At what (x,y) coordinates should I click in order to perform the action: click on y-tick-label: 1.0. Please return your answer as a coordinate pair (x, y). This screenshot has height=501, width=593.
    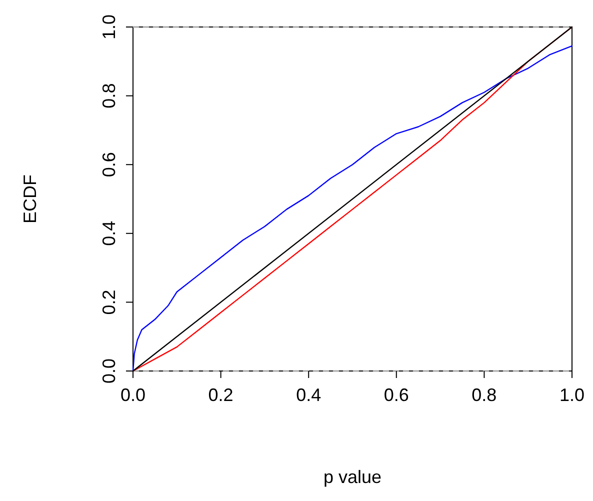
    Looking at the image, I should click on (109, 27).